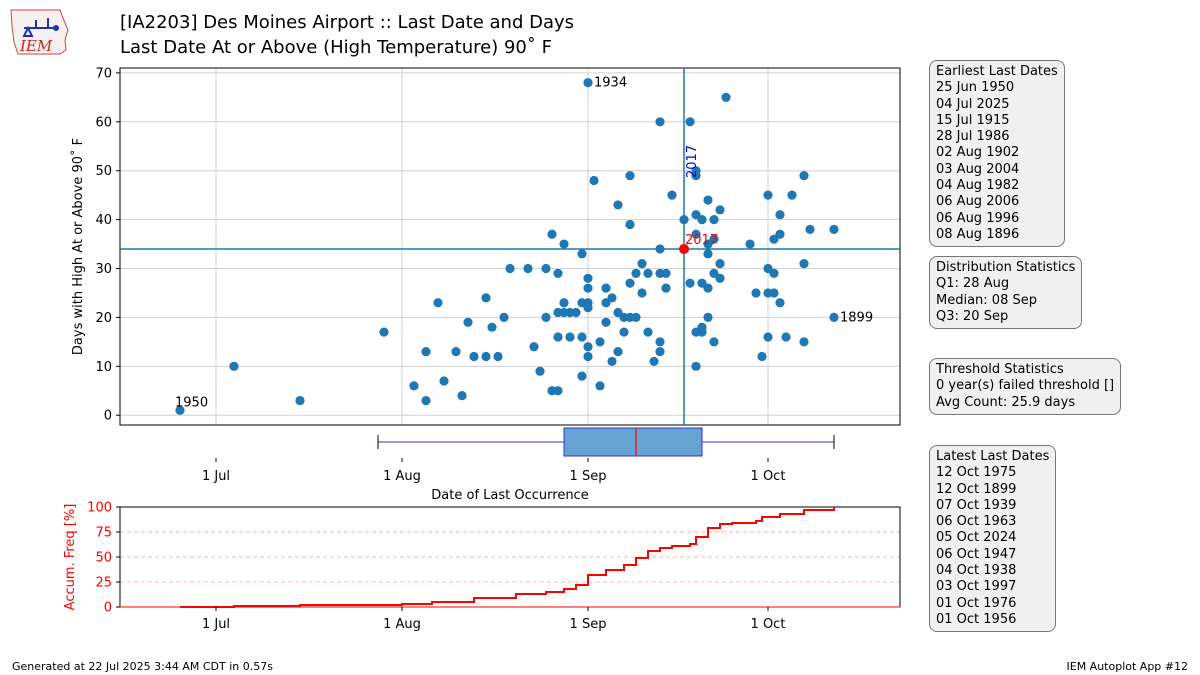 This screenshot has width=1200, height=675. I want to click on freq-x-tick-label: 1 Aug, so click(402, 624).